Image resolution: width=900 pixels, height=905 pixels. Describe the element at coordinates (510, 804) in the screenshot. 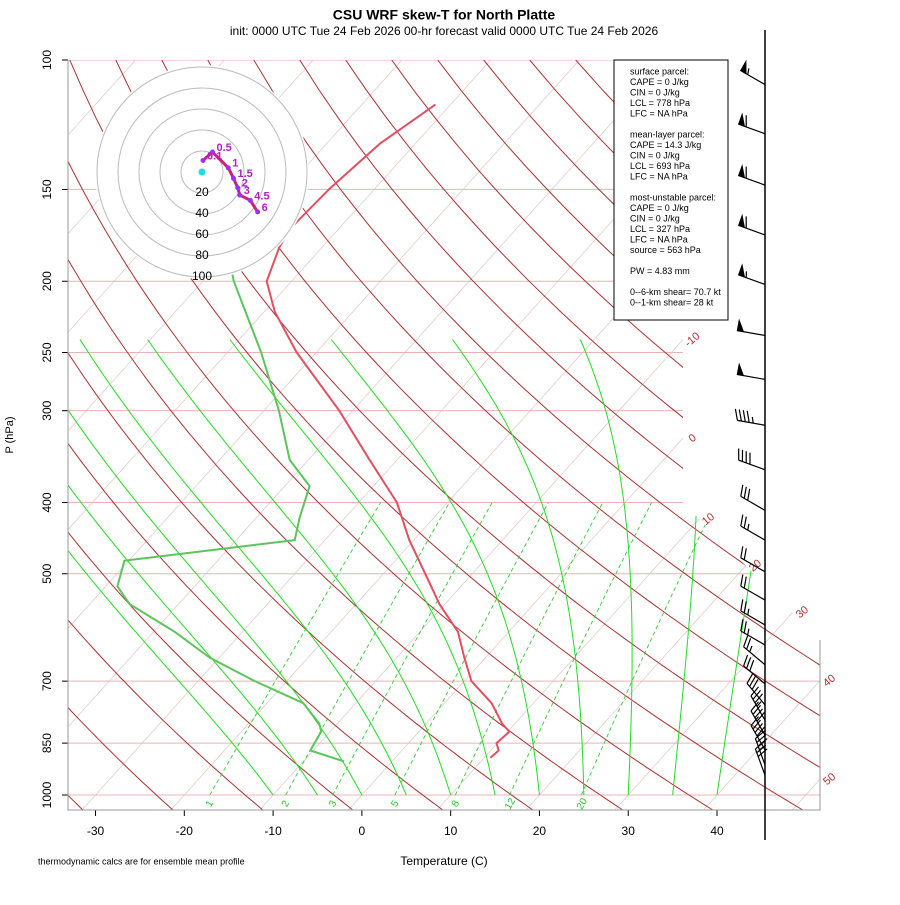

I see `mixing-ratio-label: 12` at that location.